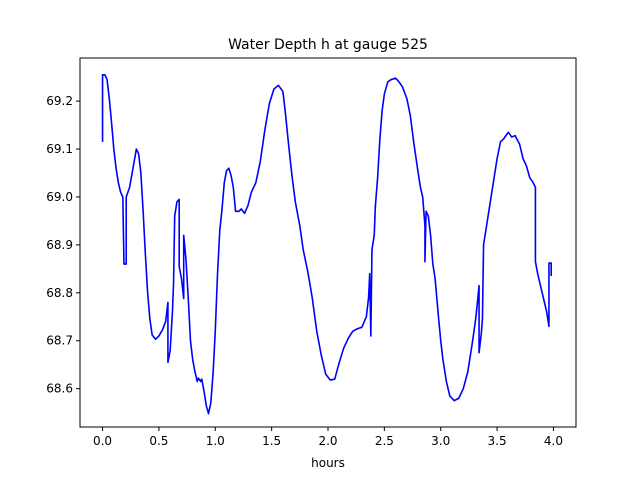  What do you see at coordinates (59, 389) in the screenshot?
I see `y-tick-label: 68.6` at bounding box center [59, 389].